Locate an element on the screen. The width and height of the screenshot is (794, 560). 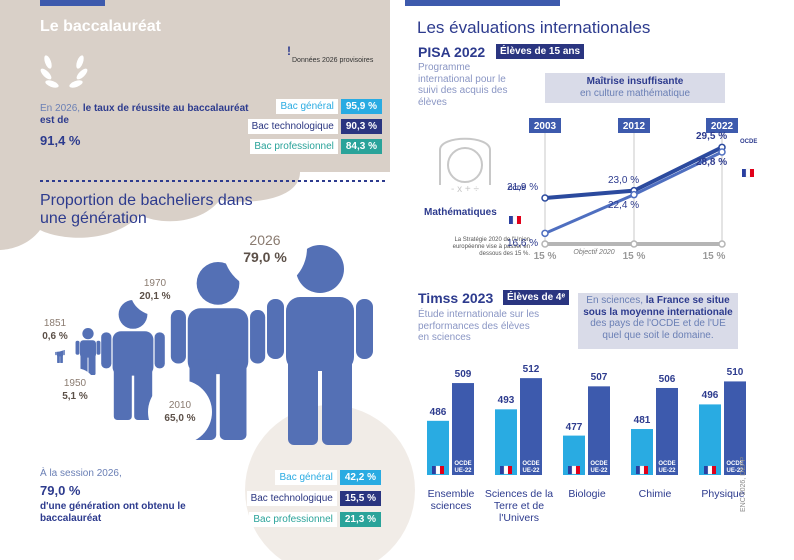
timss-box-text: En sciences, is located at coordinates (614, 300).